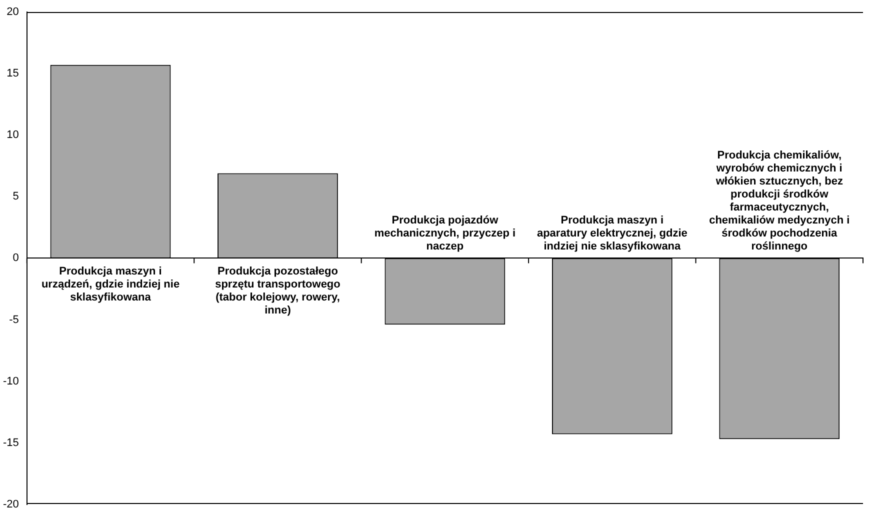  I want to click on x-tick-label: Produkcja maszyn i urządzeń, gdzie indziej nie sklasyfikowana, so click(110, 285).